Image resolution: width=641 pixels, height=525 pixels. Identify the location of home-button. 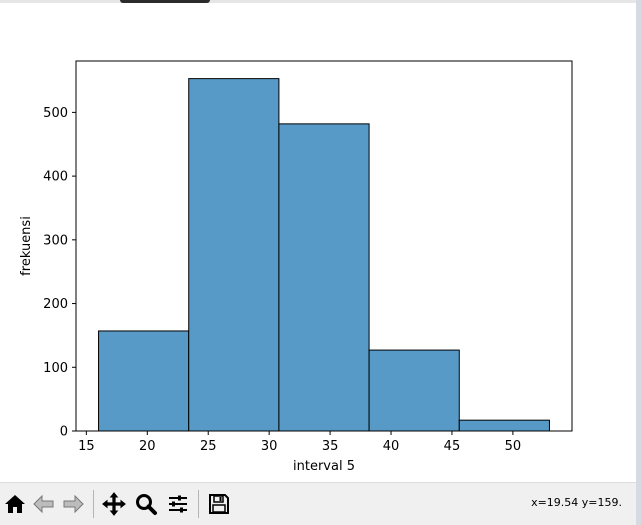
(15, 504).